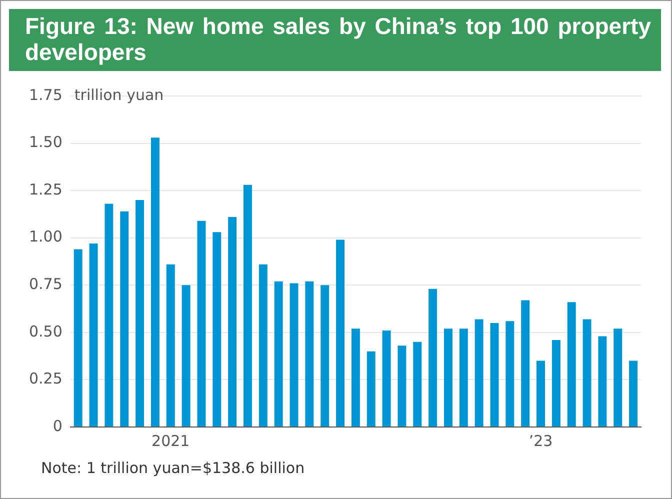 The height and width of the screenshot is (499, 672). Describe the element at coordinates (45, 95) in the screenshot. I see `y-tick-label: 1.75` at that location.